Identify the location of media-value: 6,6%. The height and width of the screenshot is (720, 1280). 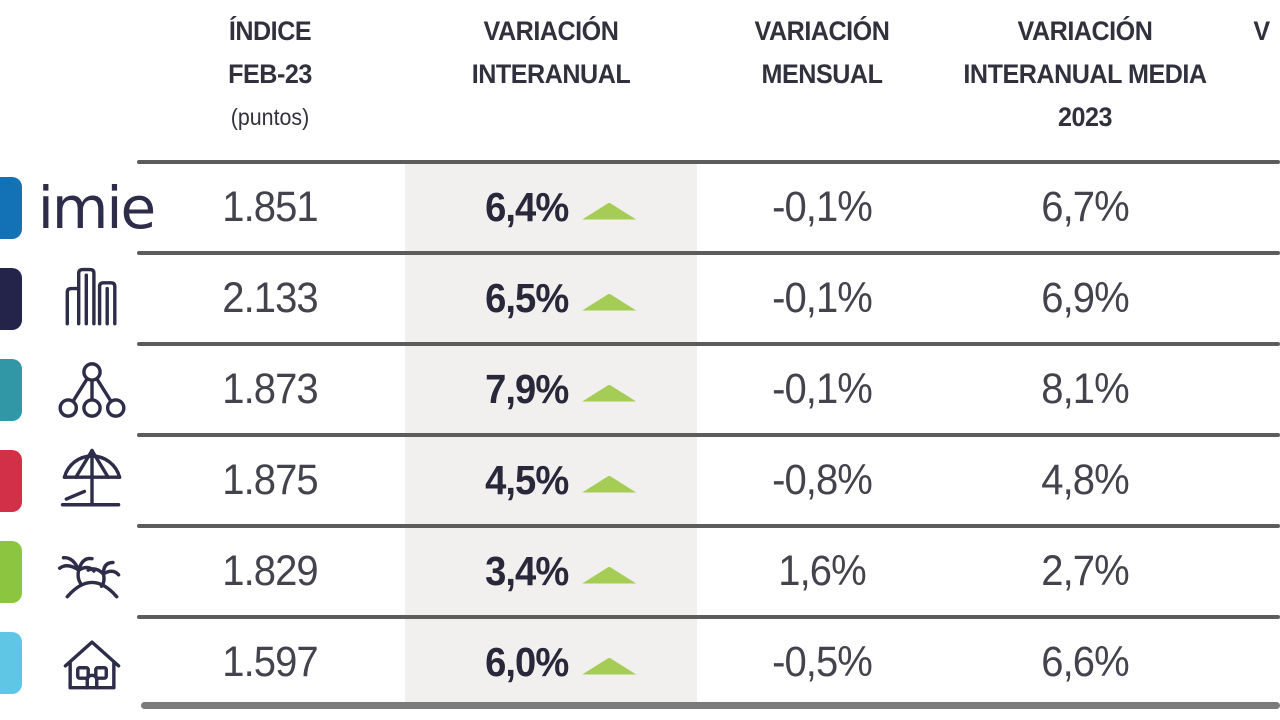
(1085, 662).